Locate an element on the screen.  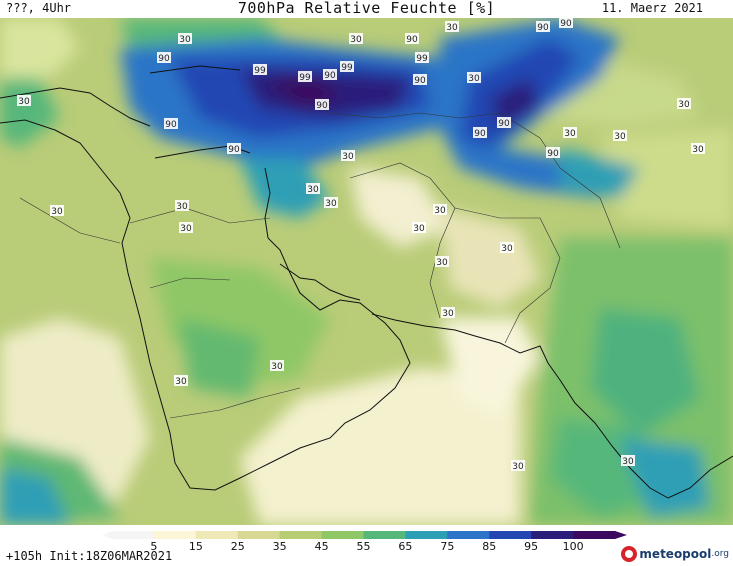
colorbar-tick-label: 85 is located at coordinates (489, 546).